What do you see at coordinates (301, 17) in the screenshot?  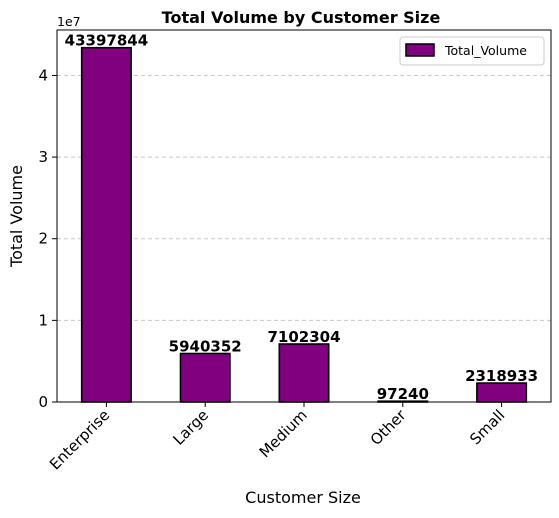 I see `chart-title: Total Volume by Customer Size` at bounding box center [301, 17].